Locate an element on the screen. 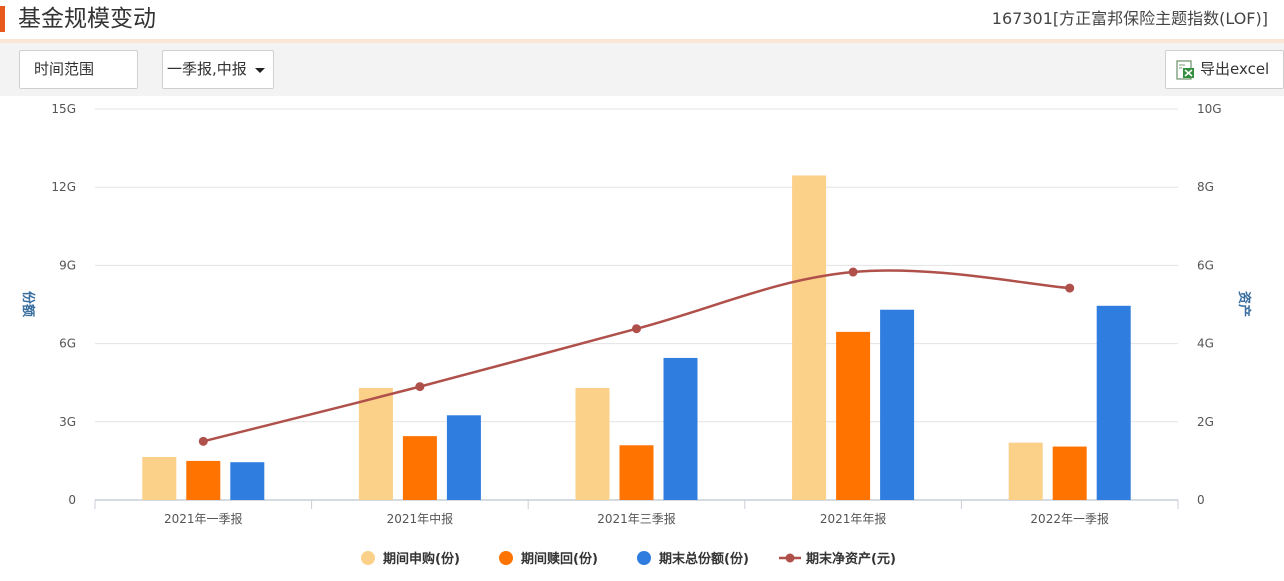 This screenshot has width=1284, height=581. y-tick-label: 9G is located at coordinates (67, 265).